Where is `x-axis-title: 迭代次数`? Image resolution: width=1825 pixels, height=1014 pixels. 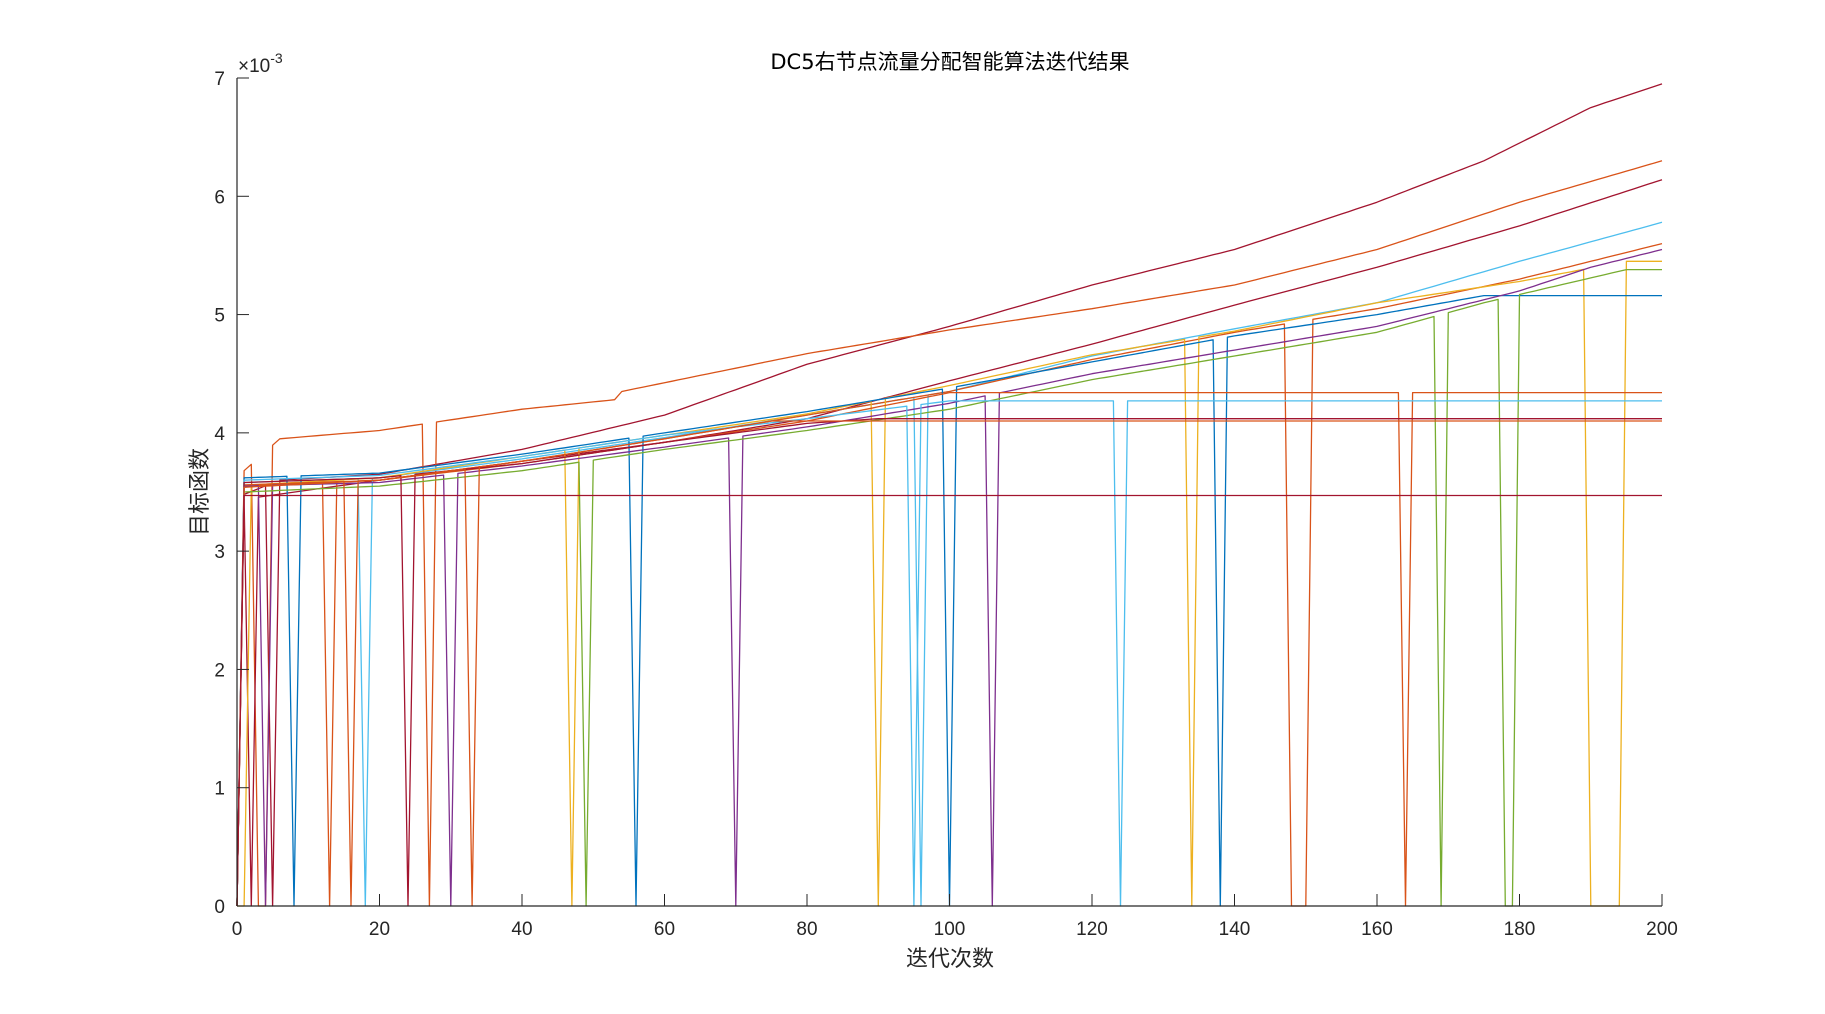 x-axis-title: 迭代次数 is located at coordinates (950, 959).